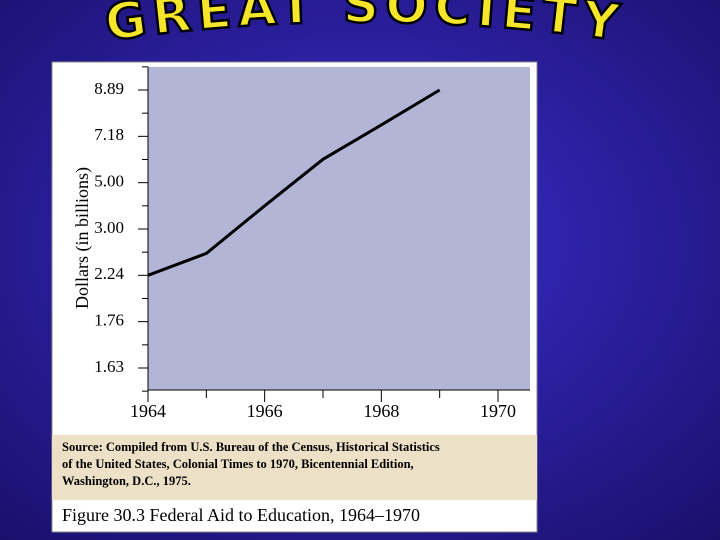  What do you see at coordinates (109, 366) in the screenshot?
I see `y-tick-label: 1.63` at bounding box center [109, 366].